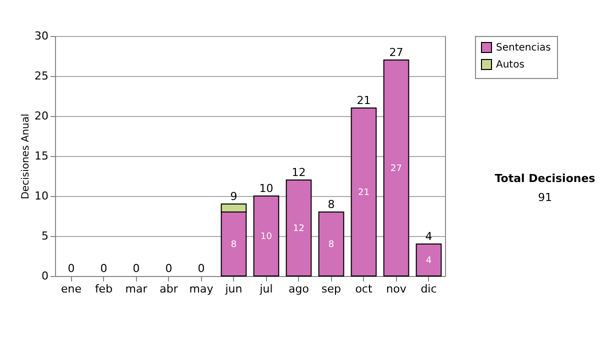 The image size is (600, 340). I want to click on x-tick-label: jul, so click(265, 289).